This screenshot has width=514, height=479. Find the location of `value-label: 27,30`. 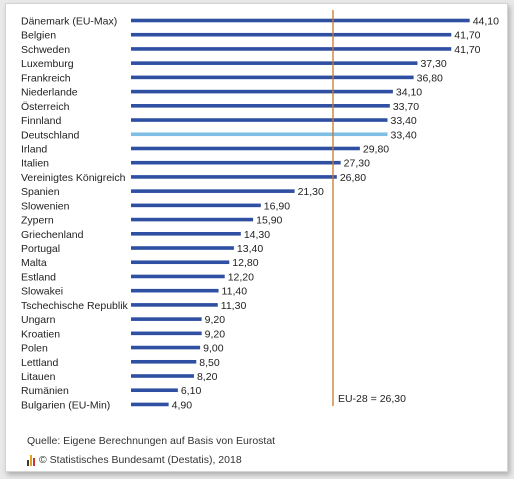

value-label: 27,30 is located at coordinates (357, 164).